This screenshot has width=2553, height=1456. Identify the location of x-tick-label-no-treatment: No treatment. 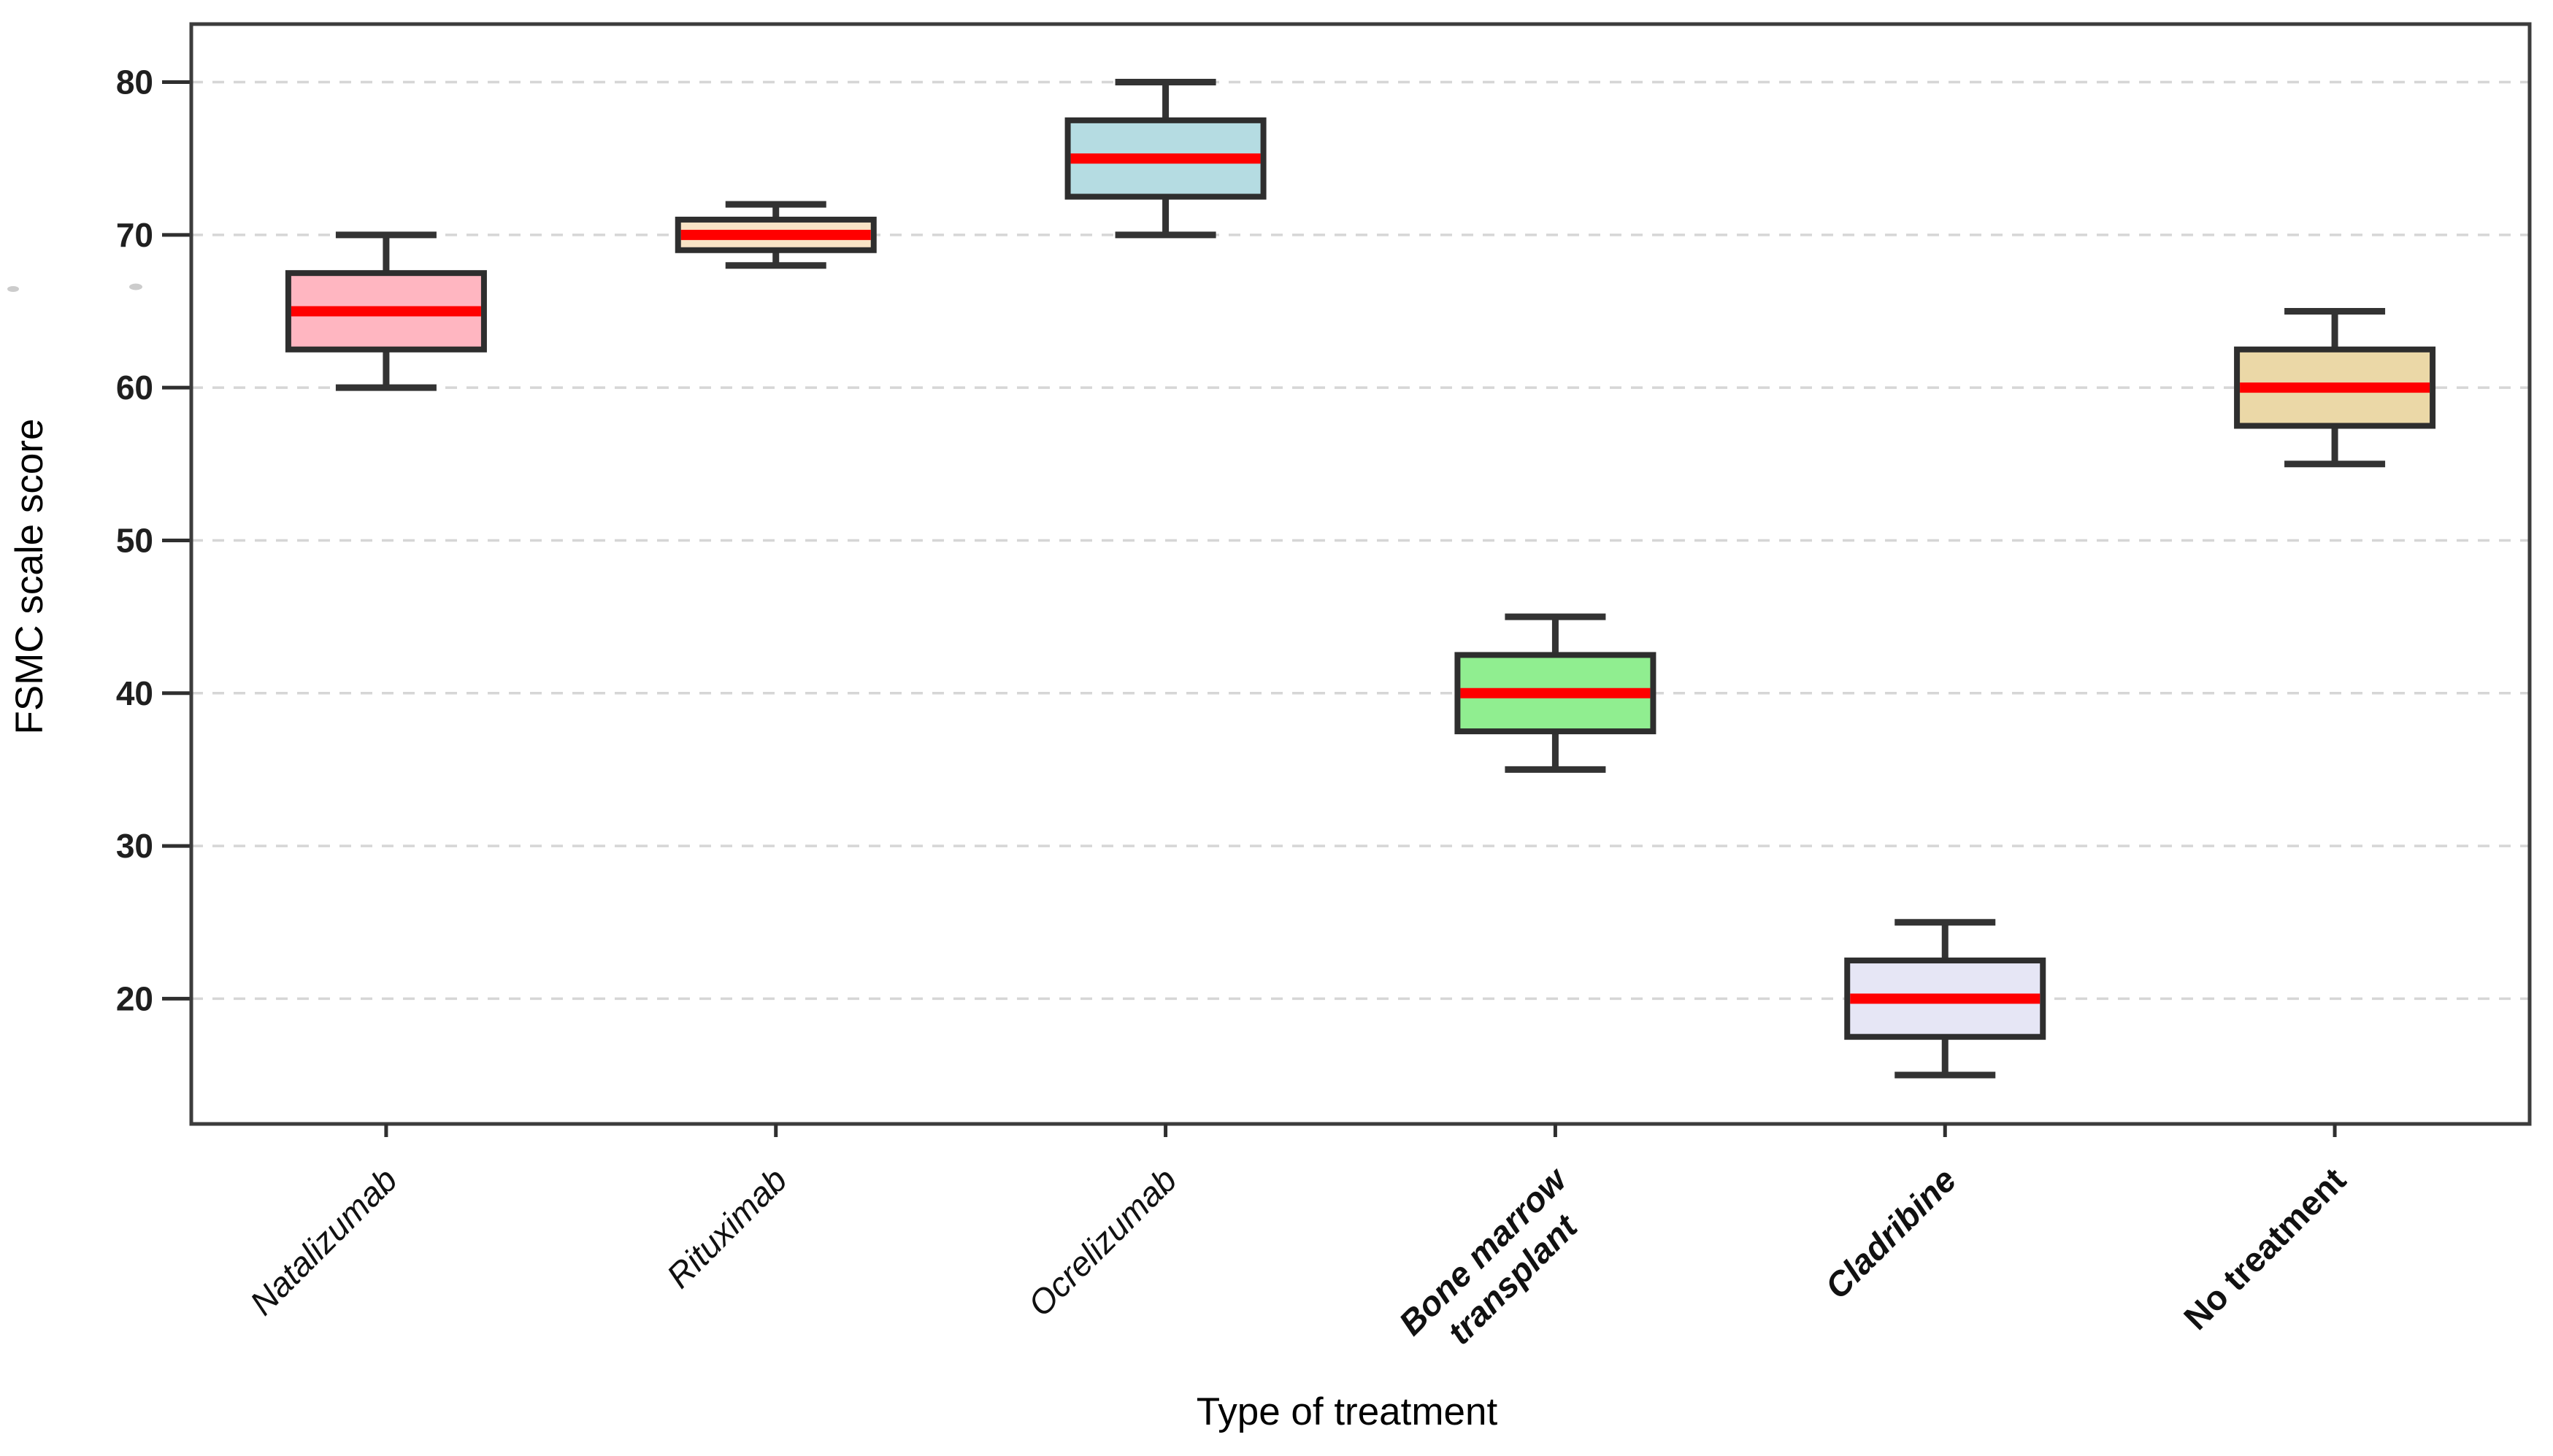
(2265, 1248).